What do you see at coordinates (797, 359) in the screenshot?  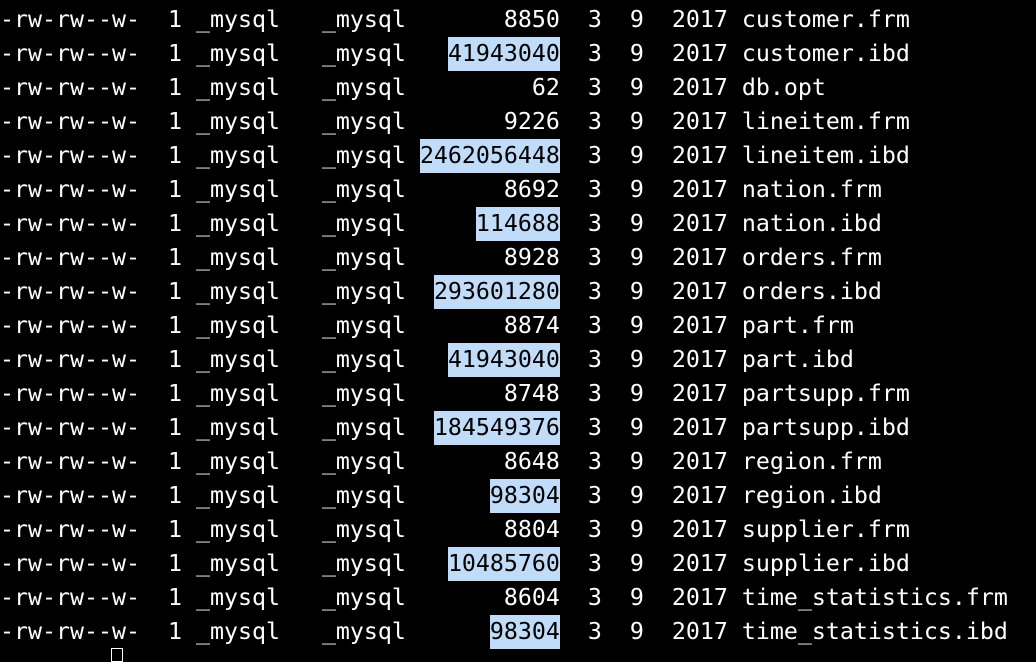 I see `file-name: part.ibd` at bounding box center [797, 359].